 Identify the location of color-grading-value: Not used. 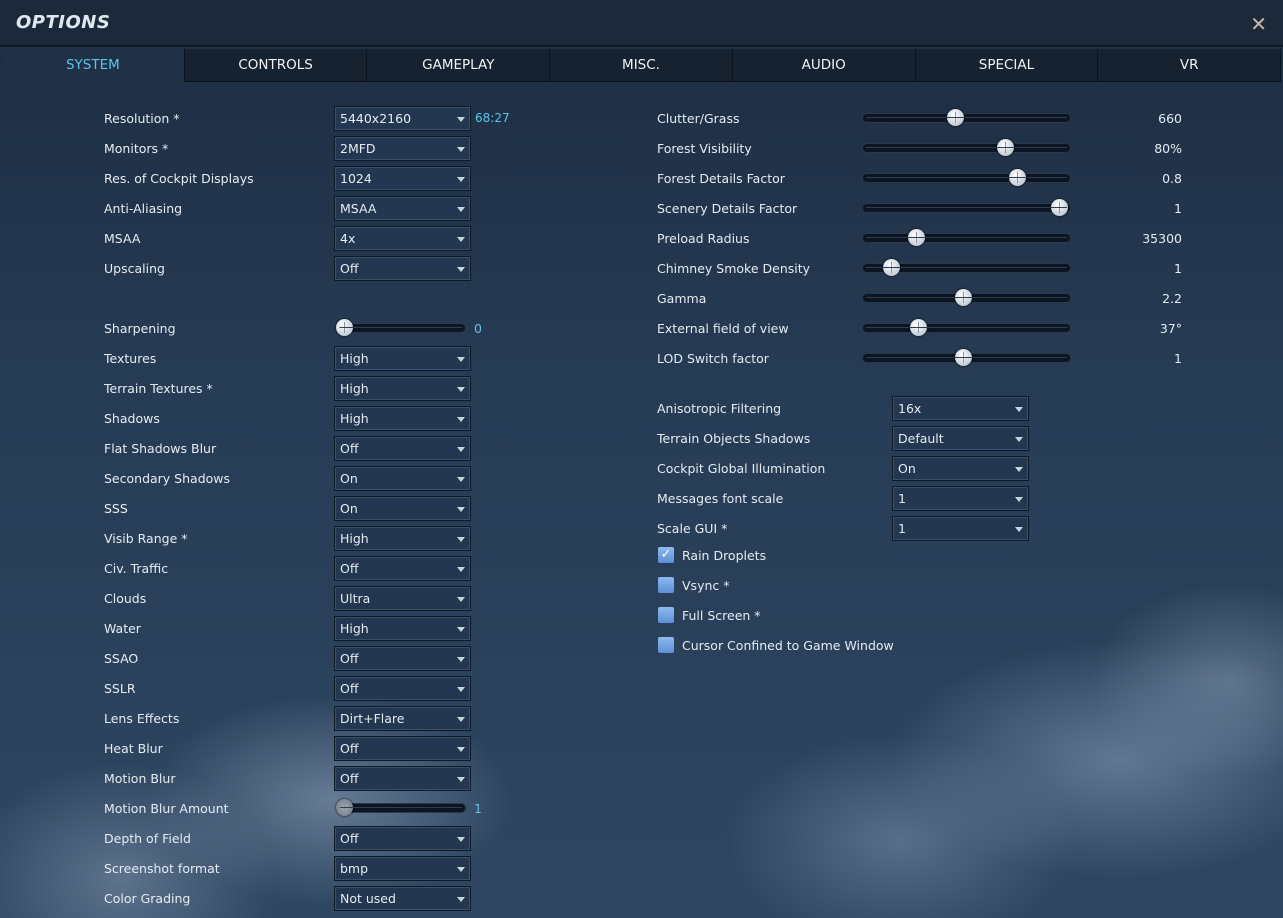
(368, 898).